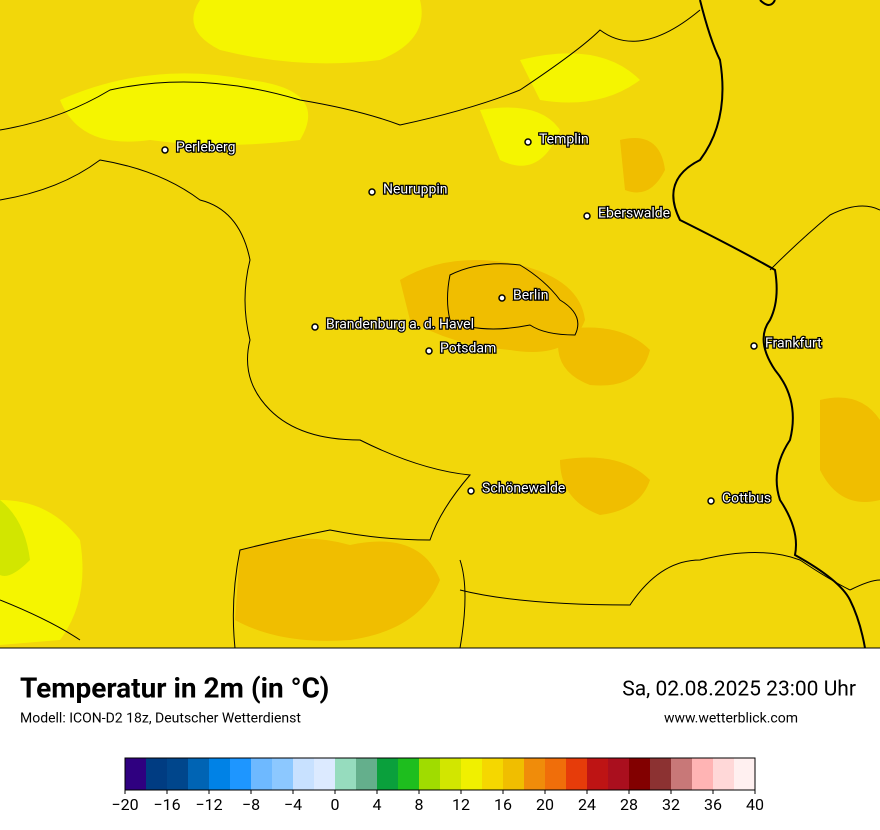 Image resolution: width=880 pixels, height=830 pixels. I want to click on city-label: Schönewalde, so click(523, 489).